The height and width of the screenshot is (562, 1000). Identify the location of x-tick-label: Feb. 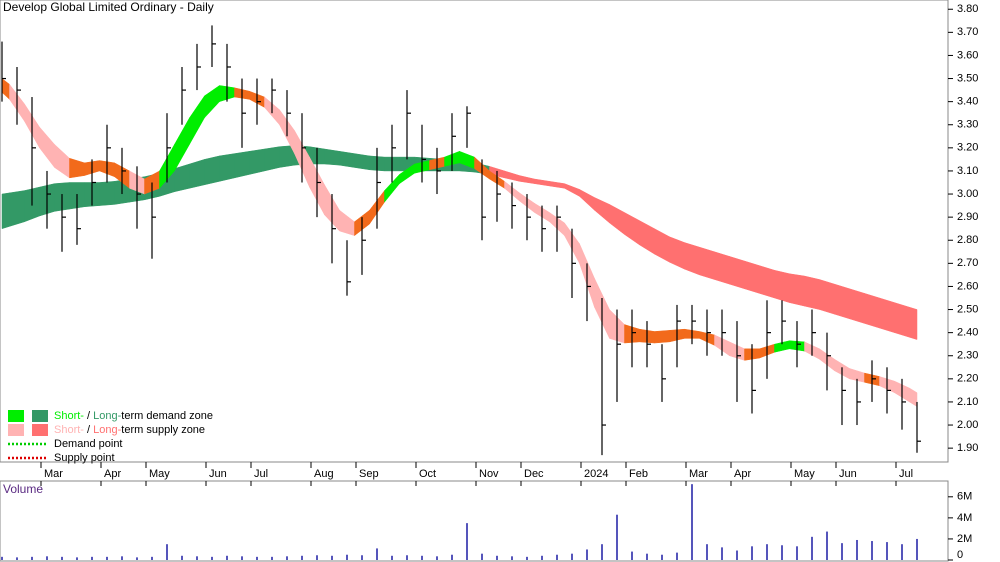
(638, 474).